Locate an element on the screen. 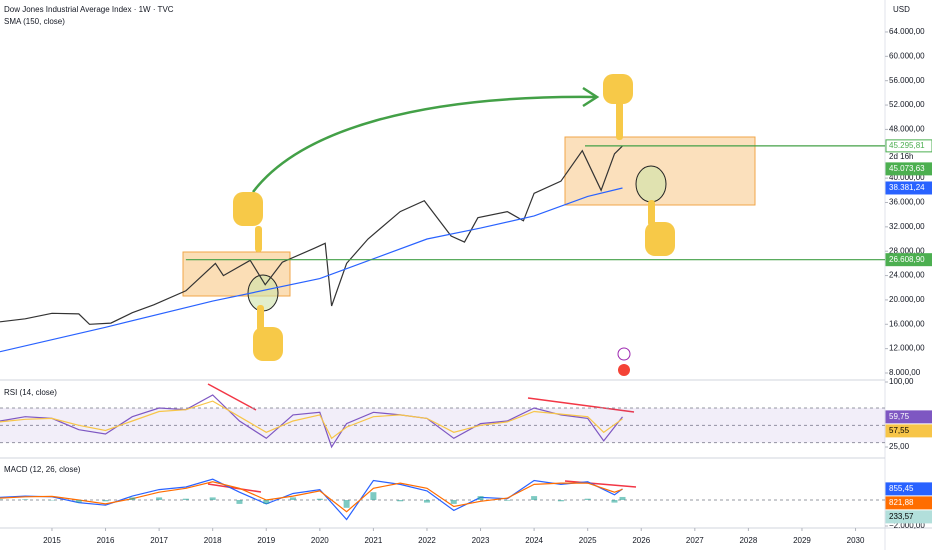 The width and height of the screenshot is (932, 550). y-tick-label: 52.000,00 is located at coordinates (907, 104).